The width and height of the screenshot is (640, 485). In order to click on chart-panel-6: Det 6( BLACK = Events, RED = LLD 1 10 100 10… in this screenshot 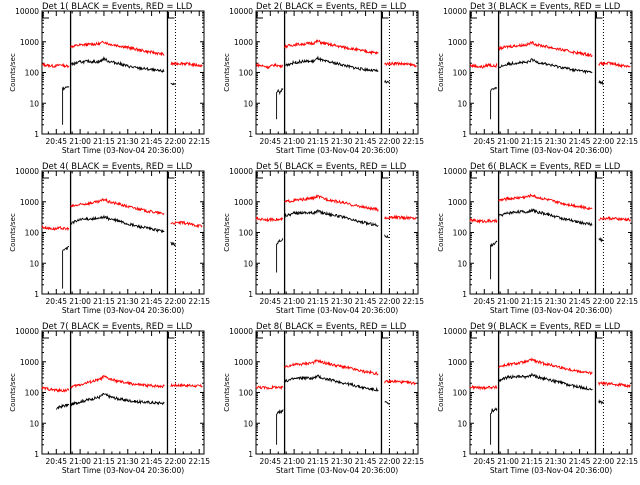, I will do `click(537, 238)`.